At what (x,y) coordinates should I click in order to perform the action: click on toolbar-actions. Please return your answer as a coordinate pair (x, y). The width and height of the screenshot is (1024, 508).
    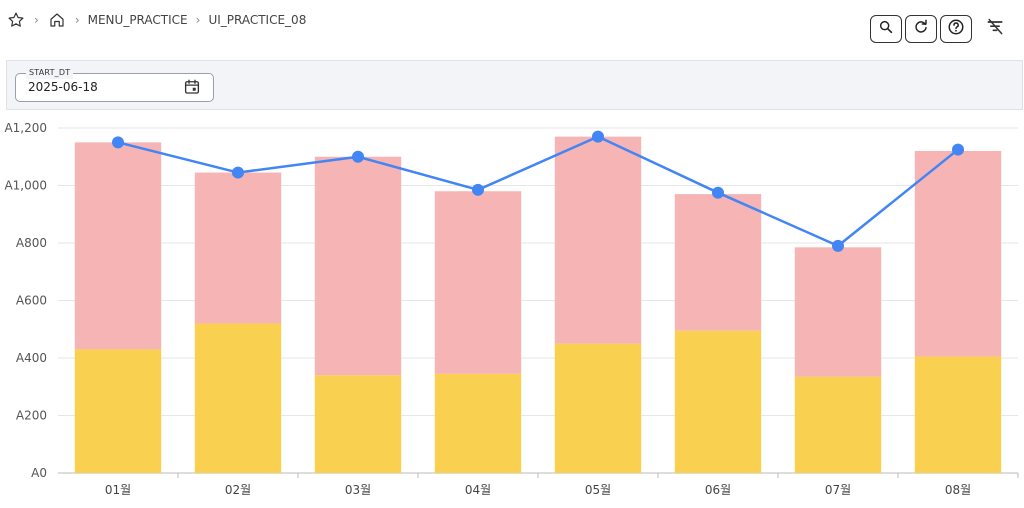
    Looking at the image, I should click on (939, 29).